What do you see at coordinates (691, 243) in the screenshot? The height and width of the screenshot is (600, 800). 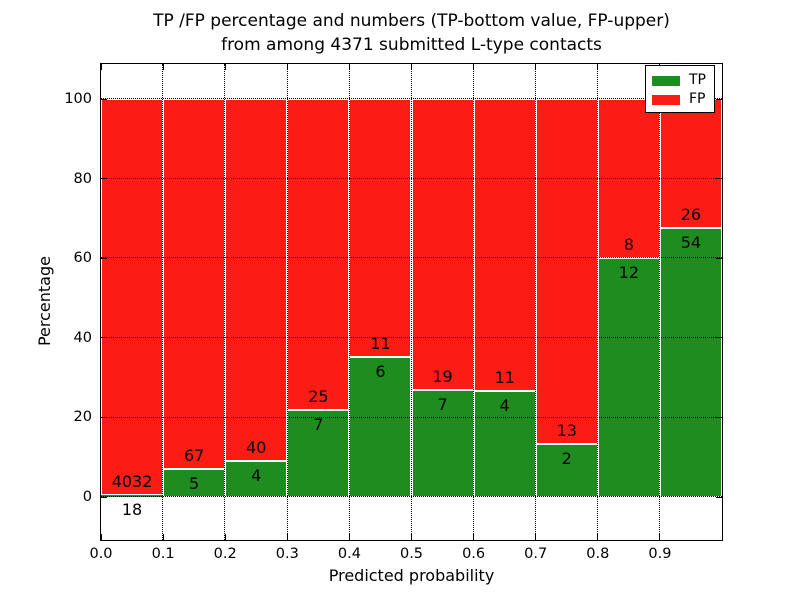 I see `tp-count-label: 54` at bounding box center [691, 243].